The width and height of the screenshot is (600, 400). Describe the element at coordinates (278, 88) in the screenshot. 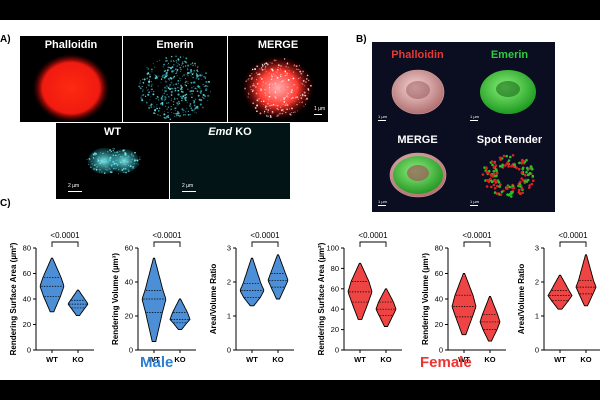

I see `merge-cell-image` at that location.